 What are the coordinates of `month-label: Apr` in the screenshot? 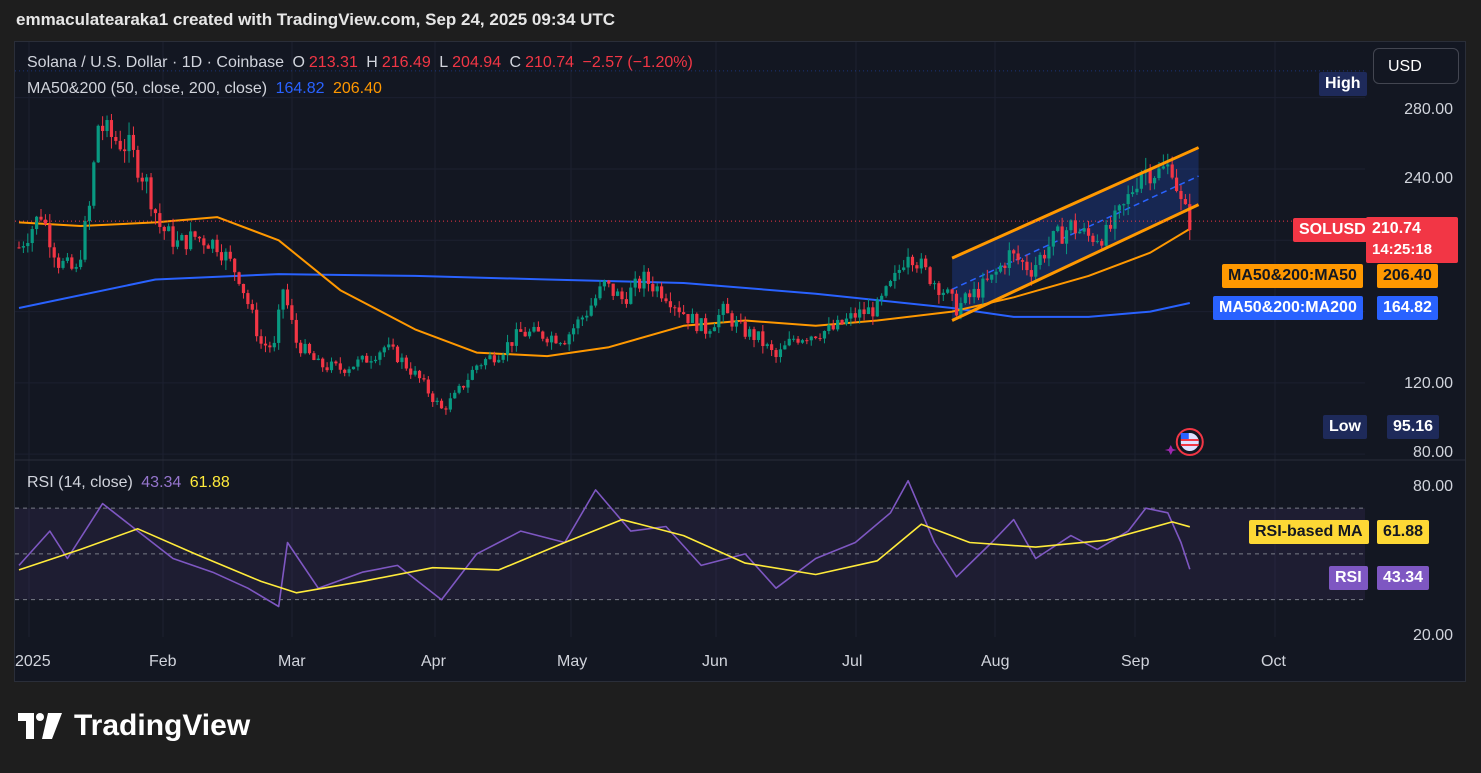 It's located at (433, 661).